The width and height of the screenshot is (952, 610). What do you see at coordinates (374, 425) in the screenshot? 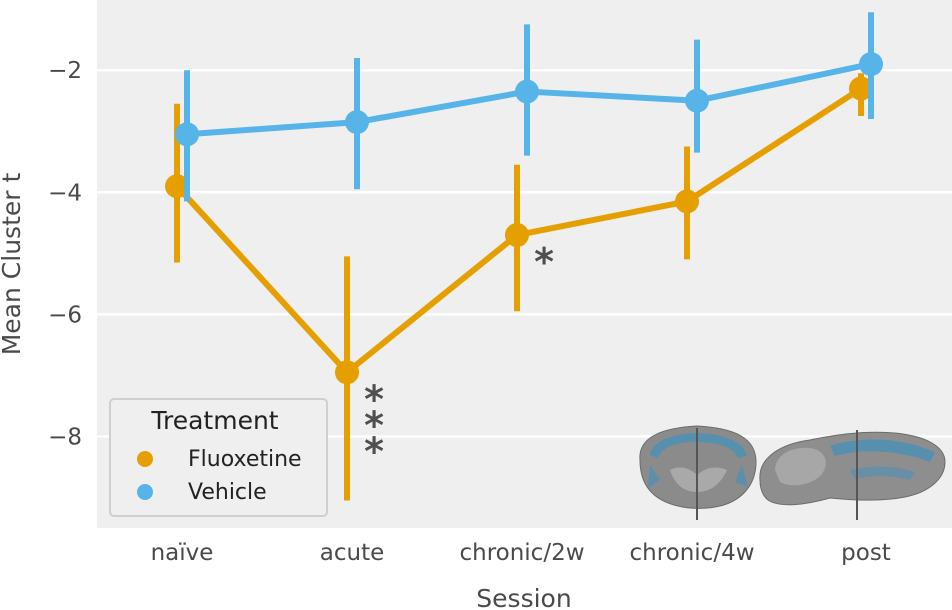
I see `significance-star-acute-1: *` at bounding box center [374, 425].